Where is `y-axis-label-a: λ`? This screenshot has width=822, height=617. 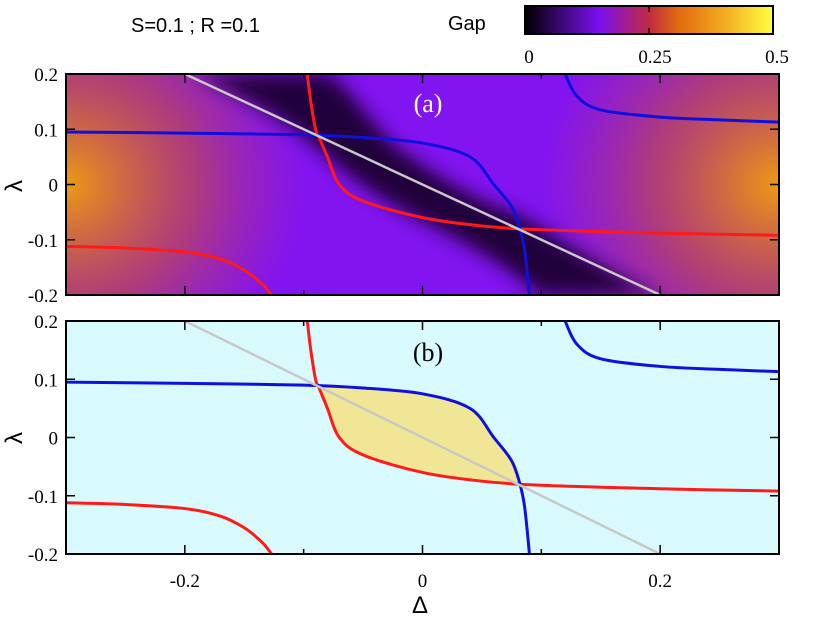 y-axis-label-a: λ is located at coordinates (14, 186).